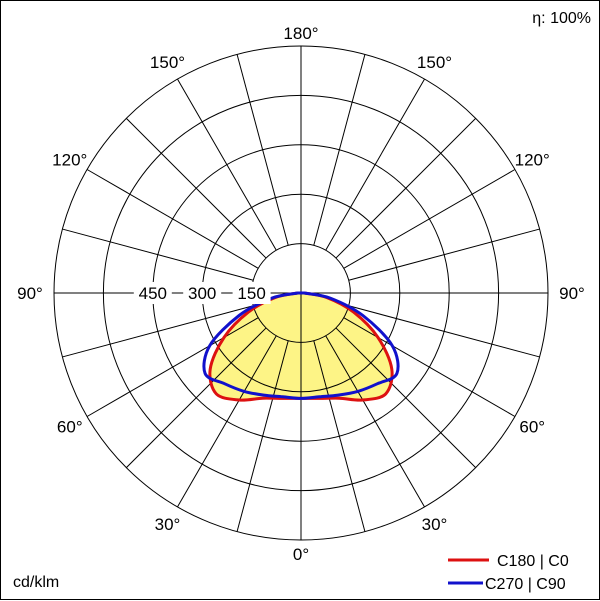  I want to click on radial-tick-label: 300, so click(202, 293).